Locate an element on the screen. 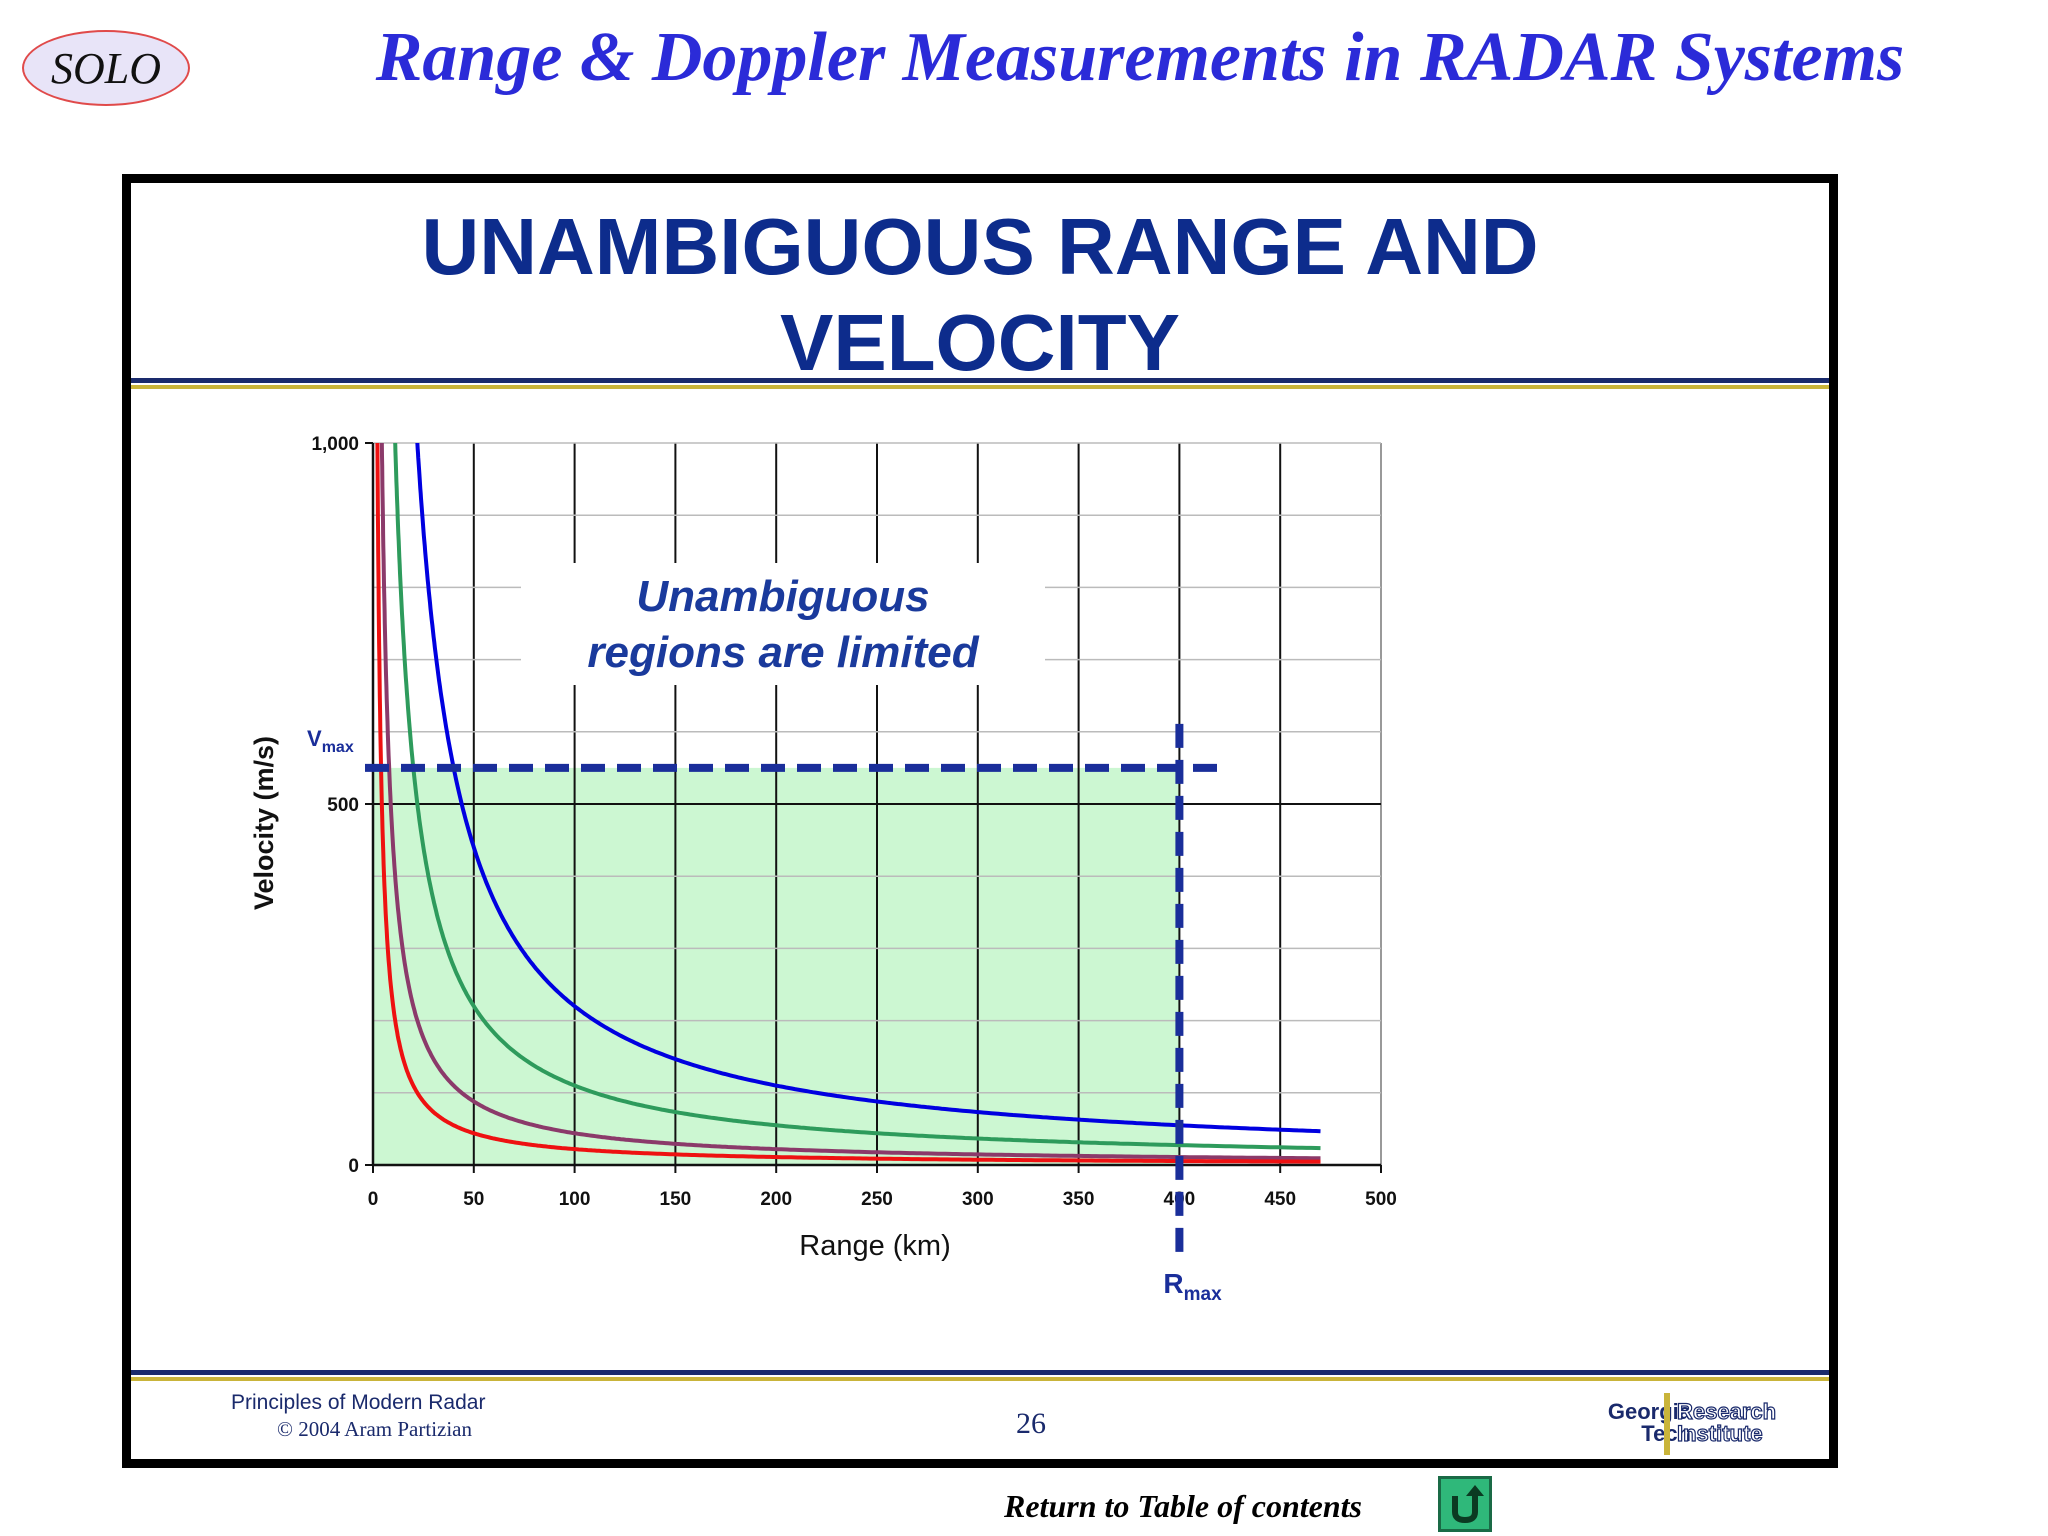 This screenshot has width=2048, height=1536. x-tick-label: 300 is located at coordinates (978, 1199).